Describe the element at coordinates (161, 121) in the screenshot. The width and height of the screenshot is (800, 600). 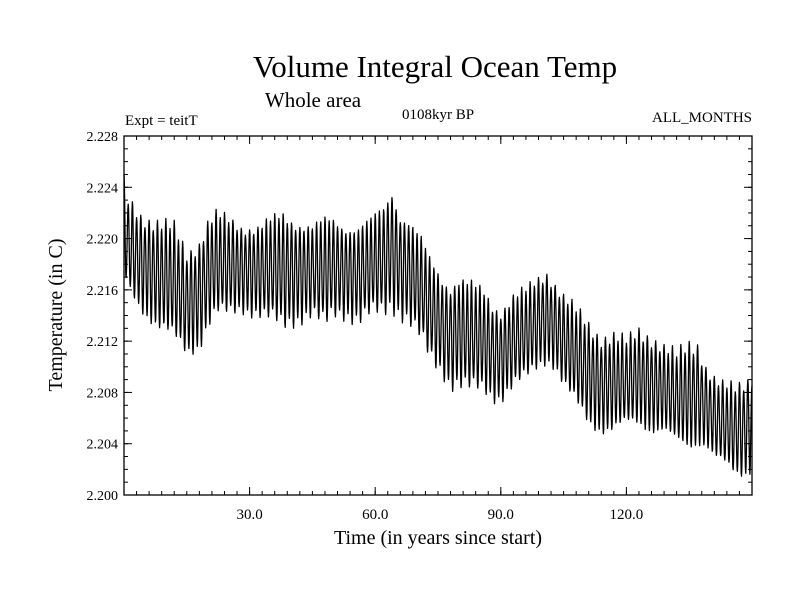
I see `experiment-label: Expt = teitT` at that location.